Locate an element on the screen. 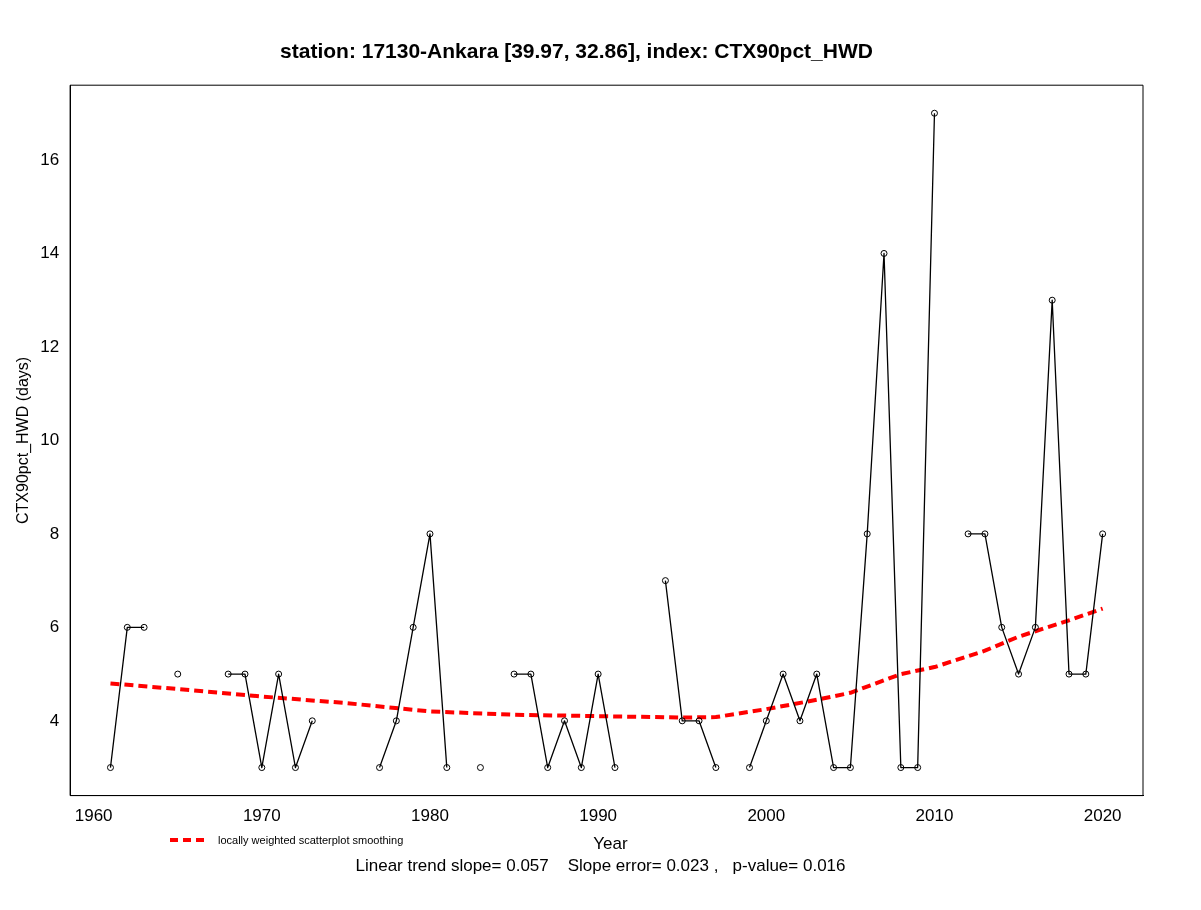 This screenshot has width=1201, height=910. y-tick-label: 14 is located at coordinates (50, 253).